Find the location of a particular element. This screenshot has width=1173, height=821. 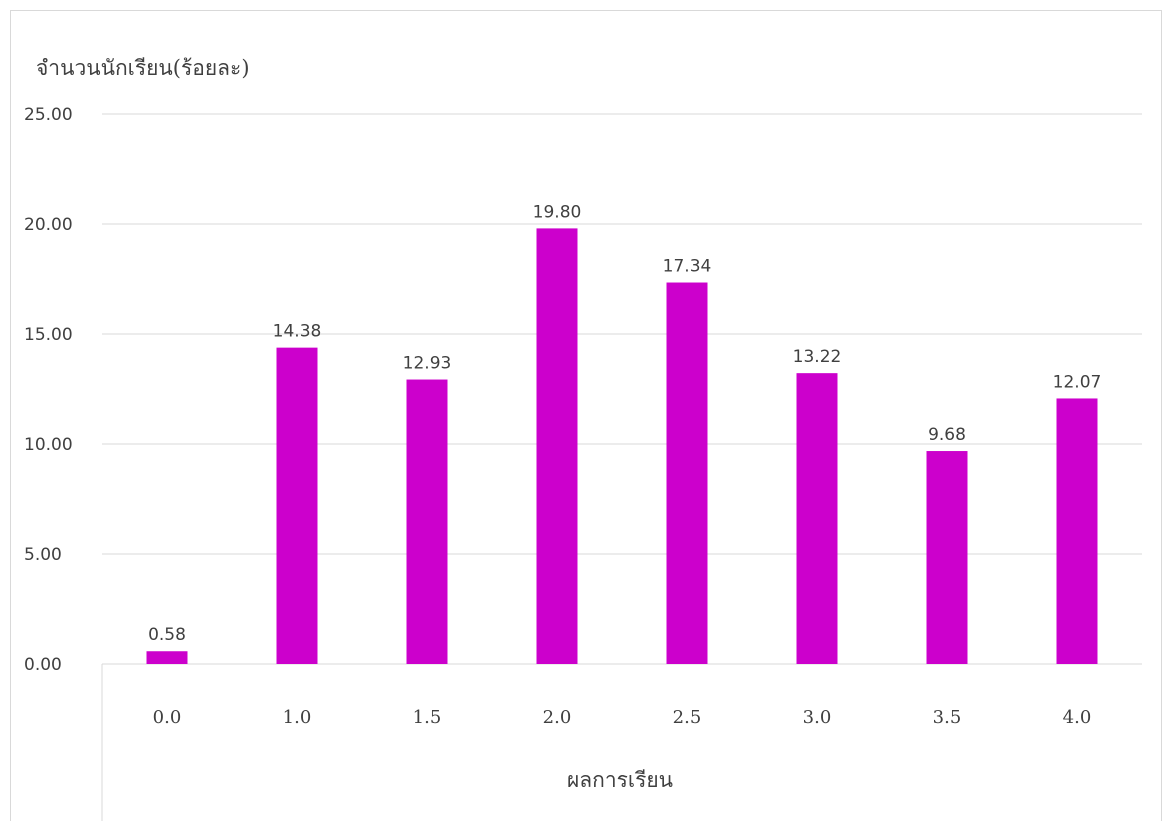

data-label: 19.80 is located at coordinates (557, 212).